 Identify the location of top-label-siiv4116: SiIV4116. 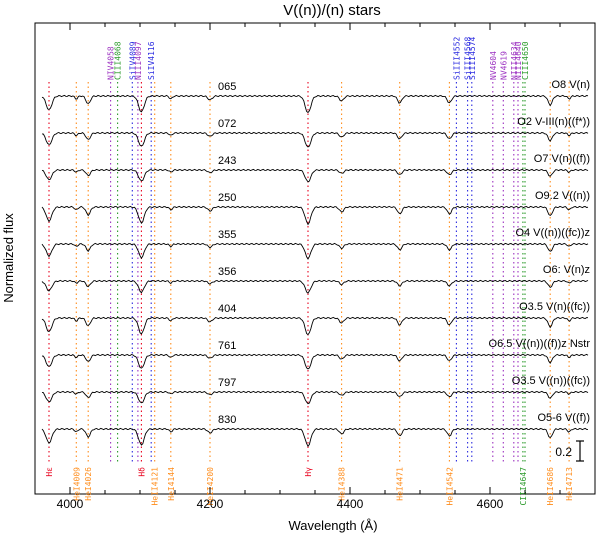
(151, 60).